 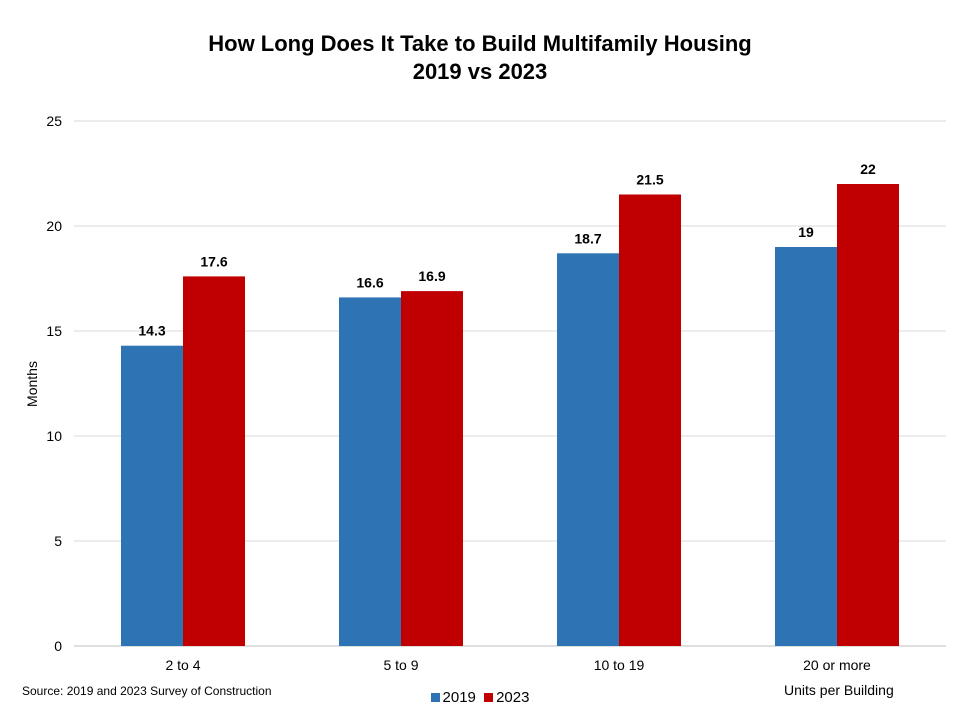 What do you see at coordinates (489, 697) in the screenshot?
I see `legend-swatch-2023` at bounding box center [489, 697].